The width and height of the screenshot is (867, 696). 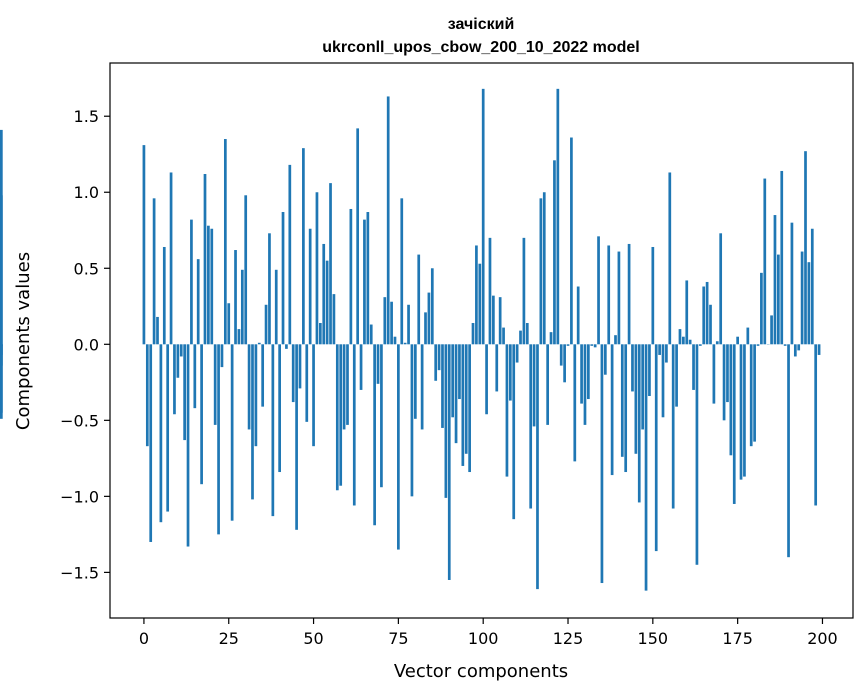 What do you see at coordinates (488, 633) in the screenshot?
I see `x-axis-ticks: 0 25 50 75 100 125 150 175 200` at bounding box center [488, 633].